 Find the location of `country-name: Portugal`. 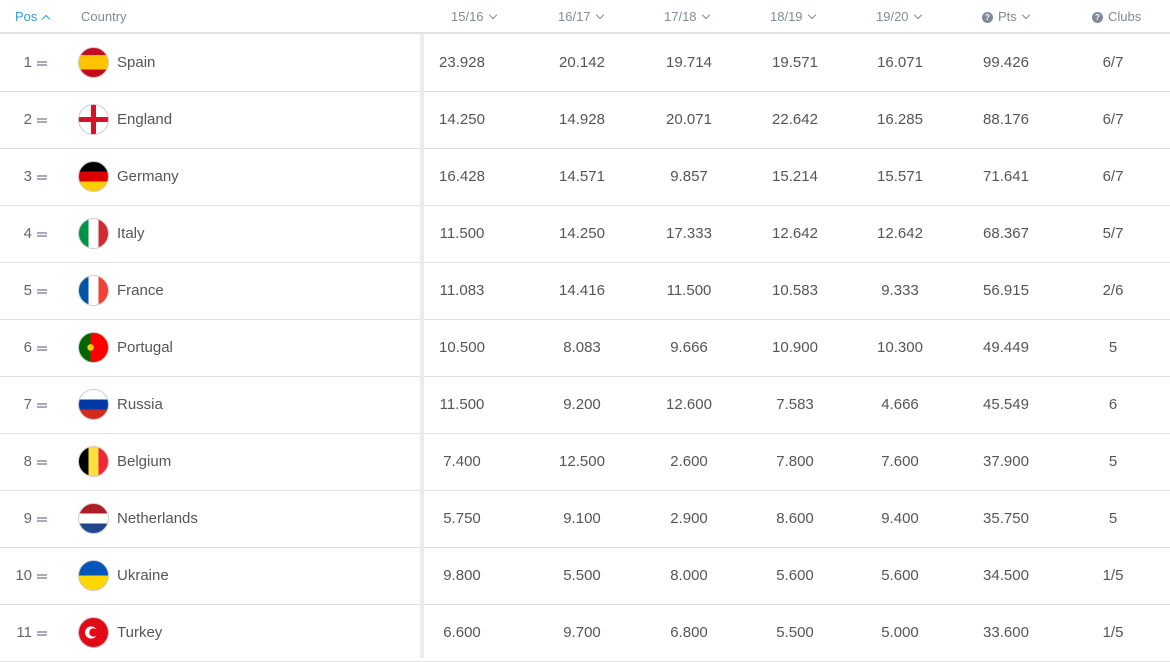

country-name: Portugal is located at coordinates (145, 347).